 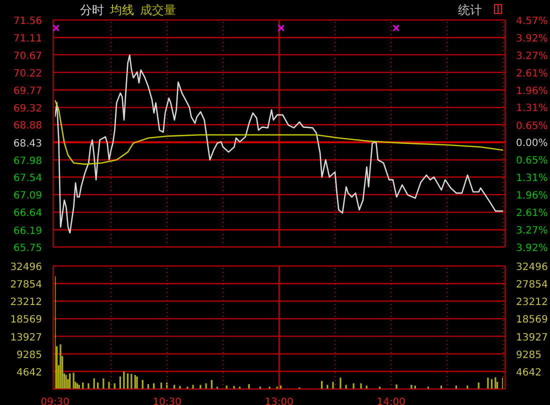 What do you see at coordinates (27, 91) in the screenshot?
I see `y-tick-label: 69.77` at bounding box center [27, 91].